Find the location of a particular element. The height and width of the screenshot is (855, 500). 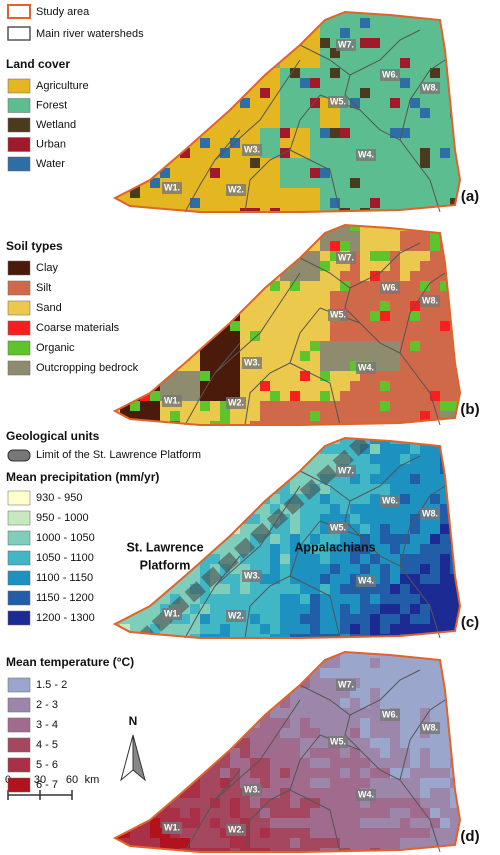

watershed-label: W3. is located at coordinates (252, 149).